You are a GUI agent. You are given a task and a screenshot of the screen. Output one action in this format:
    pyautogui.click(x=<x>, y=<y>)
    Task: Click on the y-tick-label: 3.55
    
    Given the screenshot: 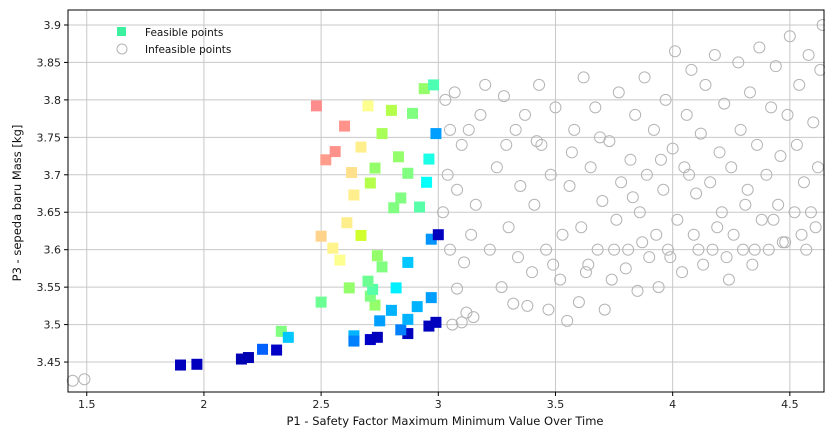 What is the action you would take?
    pyautogui.click(x=49, y=287)
    